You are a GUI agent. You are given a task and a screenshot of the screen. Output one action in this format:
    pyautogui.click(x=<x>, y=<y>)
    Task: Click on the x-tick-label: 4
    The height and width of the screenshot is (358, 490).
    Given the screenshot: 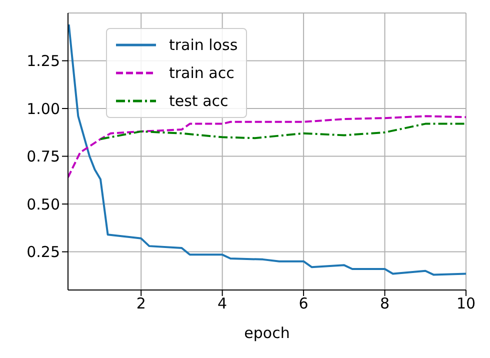 What is the action you would take?
    pyautogui.click(x=223, y=303)
    